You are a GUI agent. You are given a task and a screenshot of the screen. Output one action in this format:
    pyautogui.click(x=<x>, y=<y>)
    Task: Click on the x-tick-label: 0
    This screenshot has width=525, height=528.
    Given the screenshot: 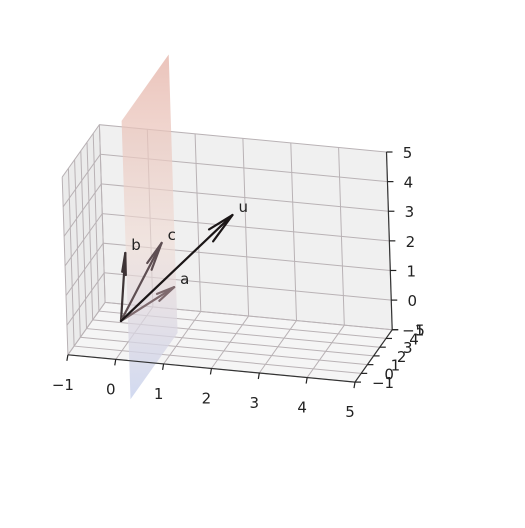 What is the action you would take?
    pyautogui.click(x=111, y=389)
    